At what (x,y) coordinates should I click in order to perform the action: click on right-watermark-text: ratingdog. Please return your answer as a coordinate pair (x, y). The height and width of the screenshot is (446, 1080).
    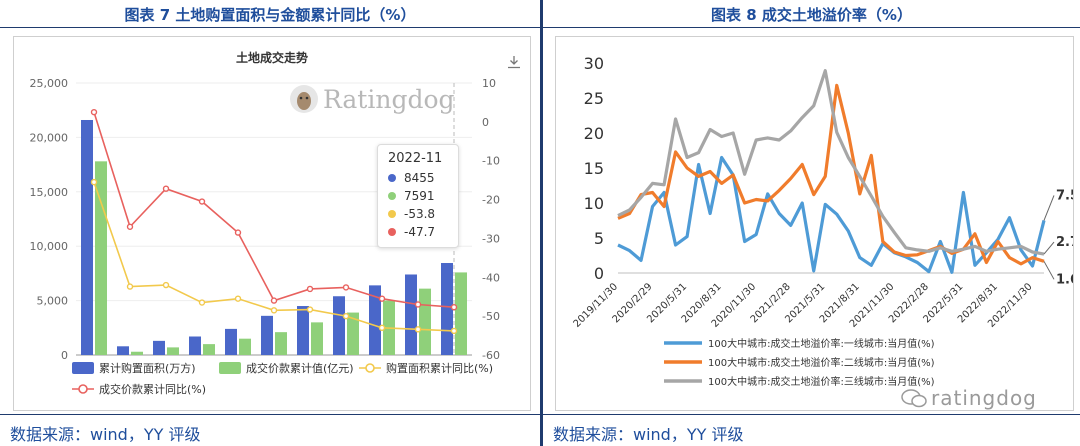
    Looking at the image, I should click on (984, 398).